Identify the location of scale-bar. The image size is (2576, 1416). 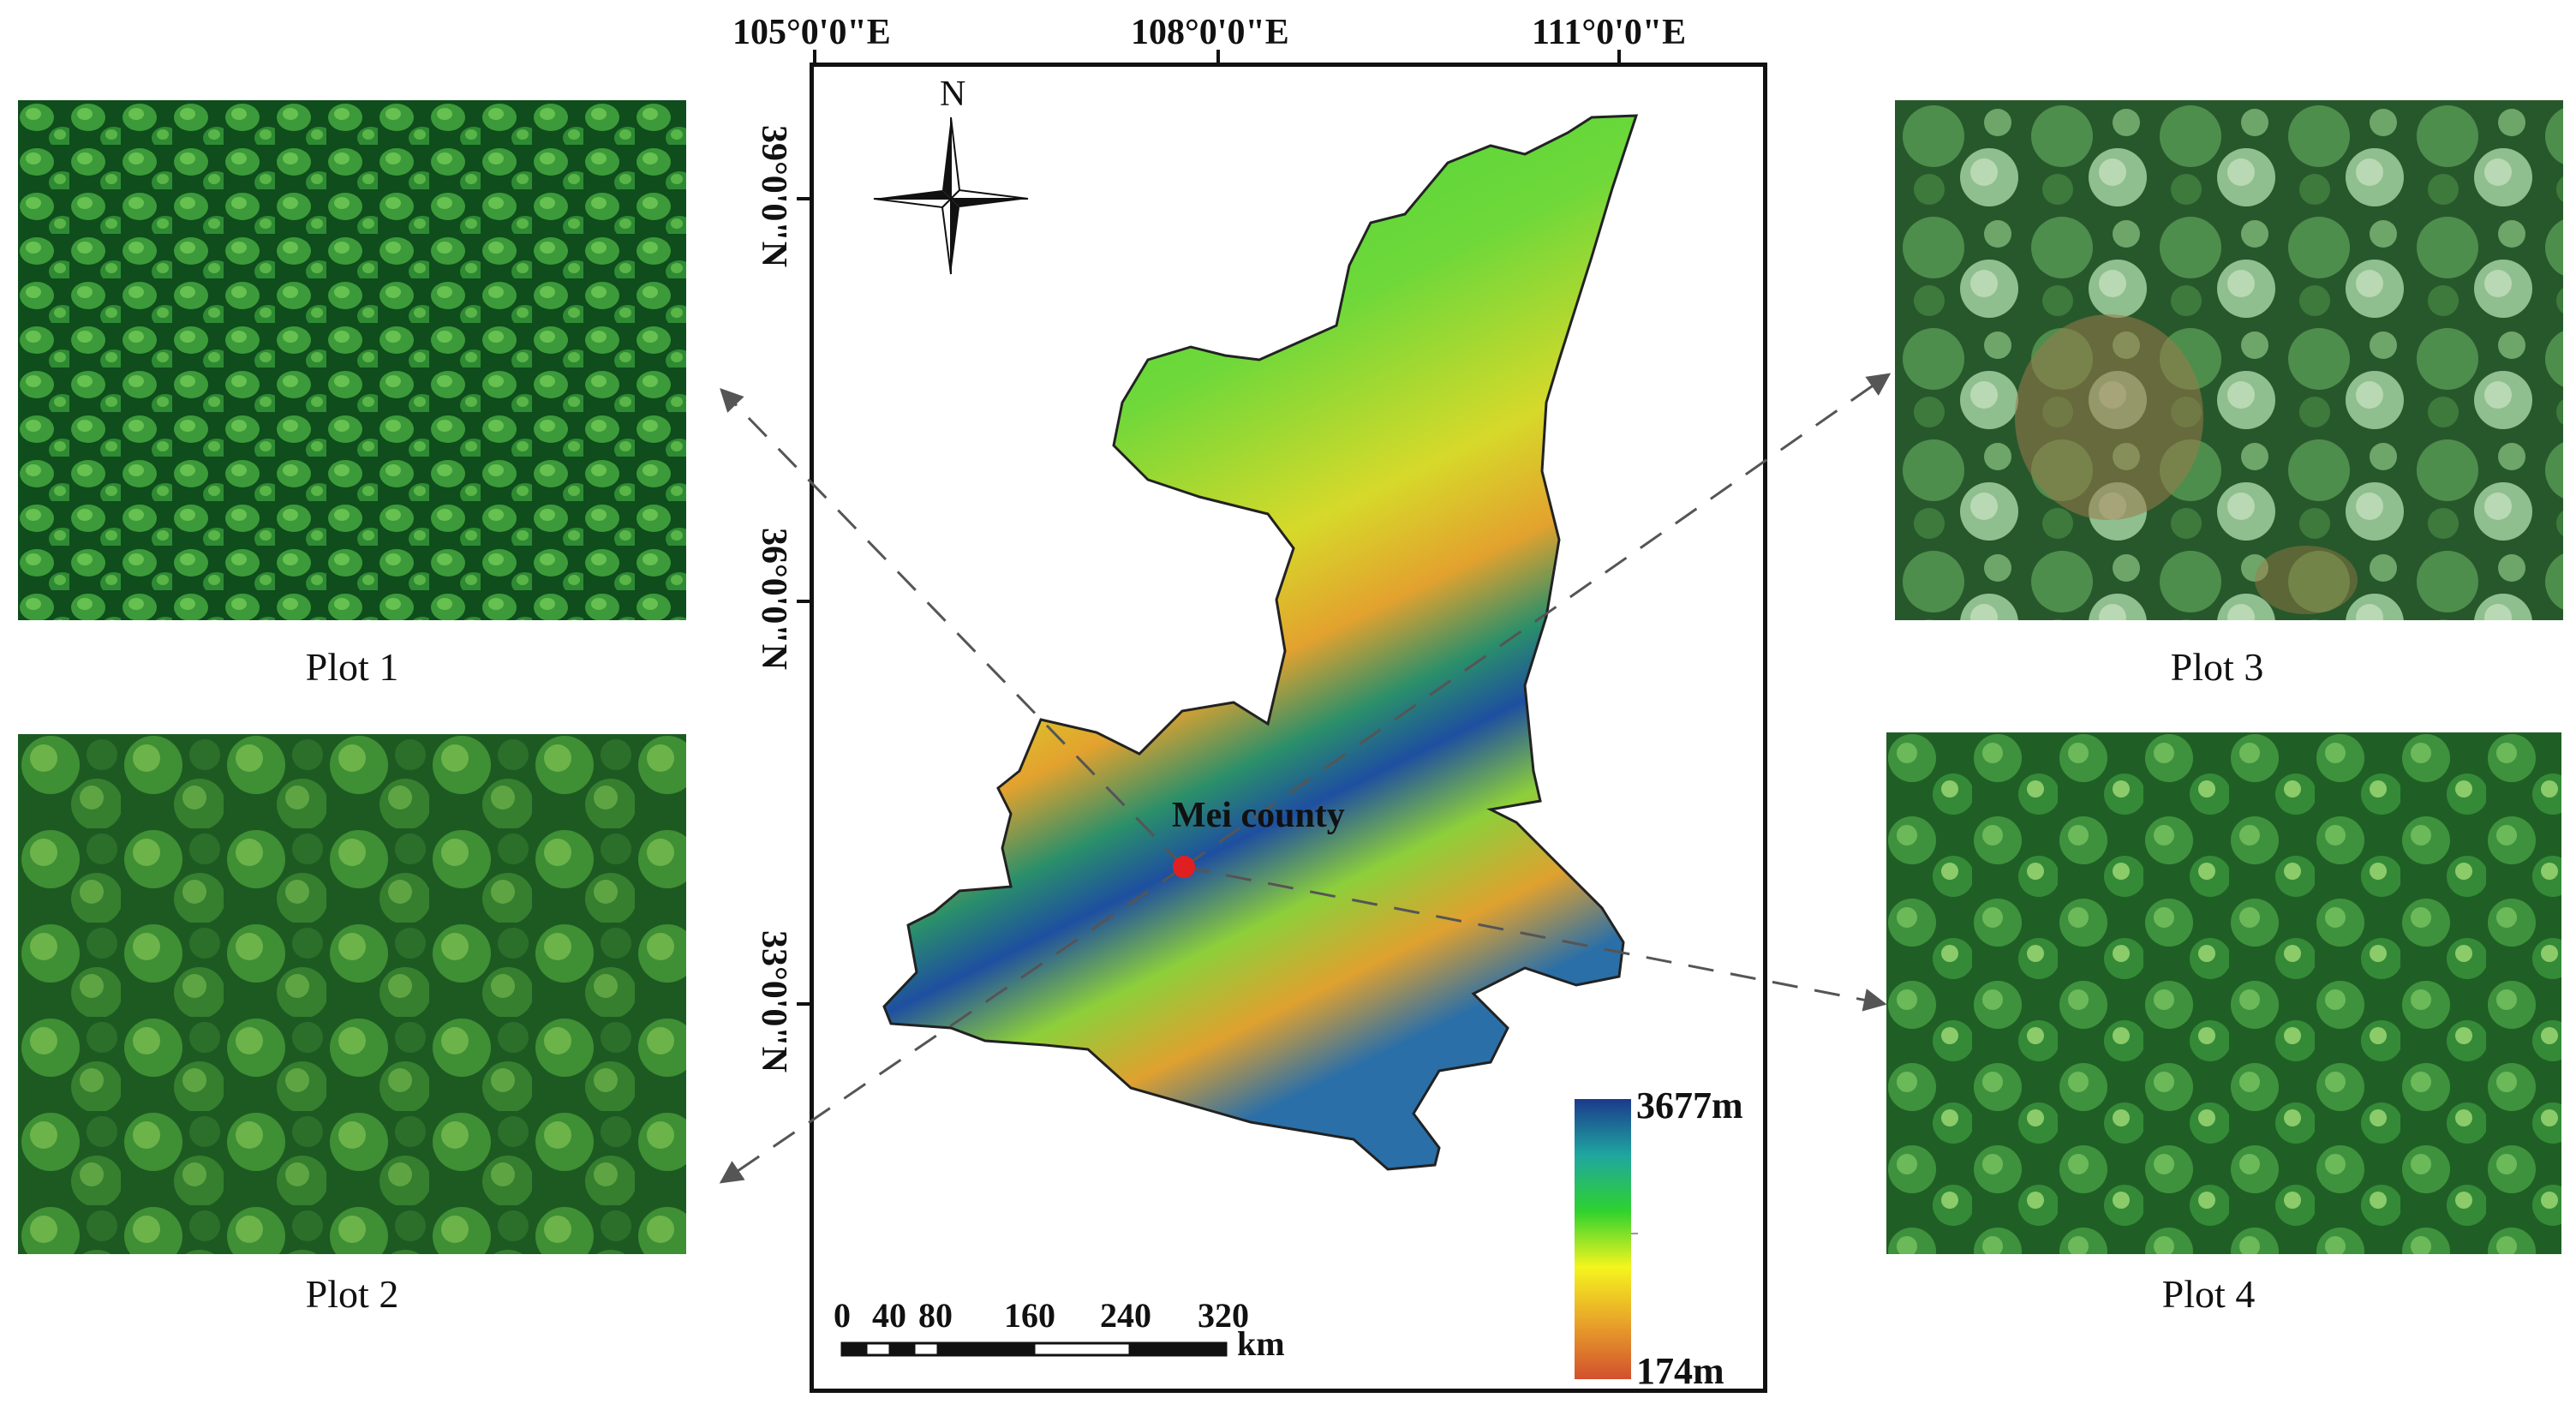
(1034, 1349).